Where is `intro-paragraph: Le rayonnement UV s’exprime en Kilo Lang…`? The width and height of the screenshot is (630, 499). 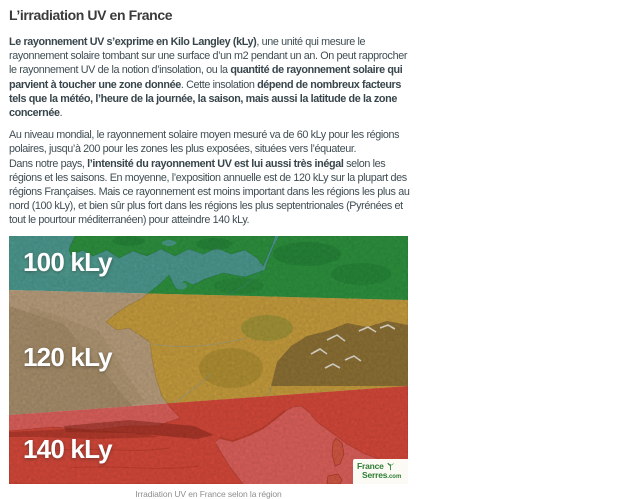 intro-paragraph: Le rayonnement UV s’exprime en Kilo Lang… is located at coordinates (208, 78).